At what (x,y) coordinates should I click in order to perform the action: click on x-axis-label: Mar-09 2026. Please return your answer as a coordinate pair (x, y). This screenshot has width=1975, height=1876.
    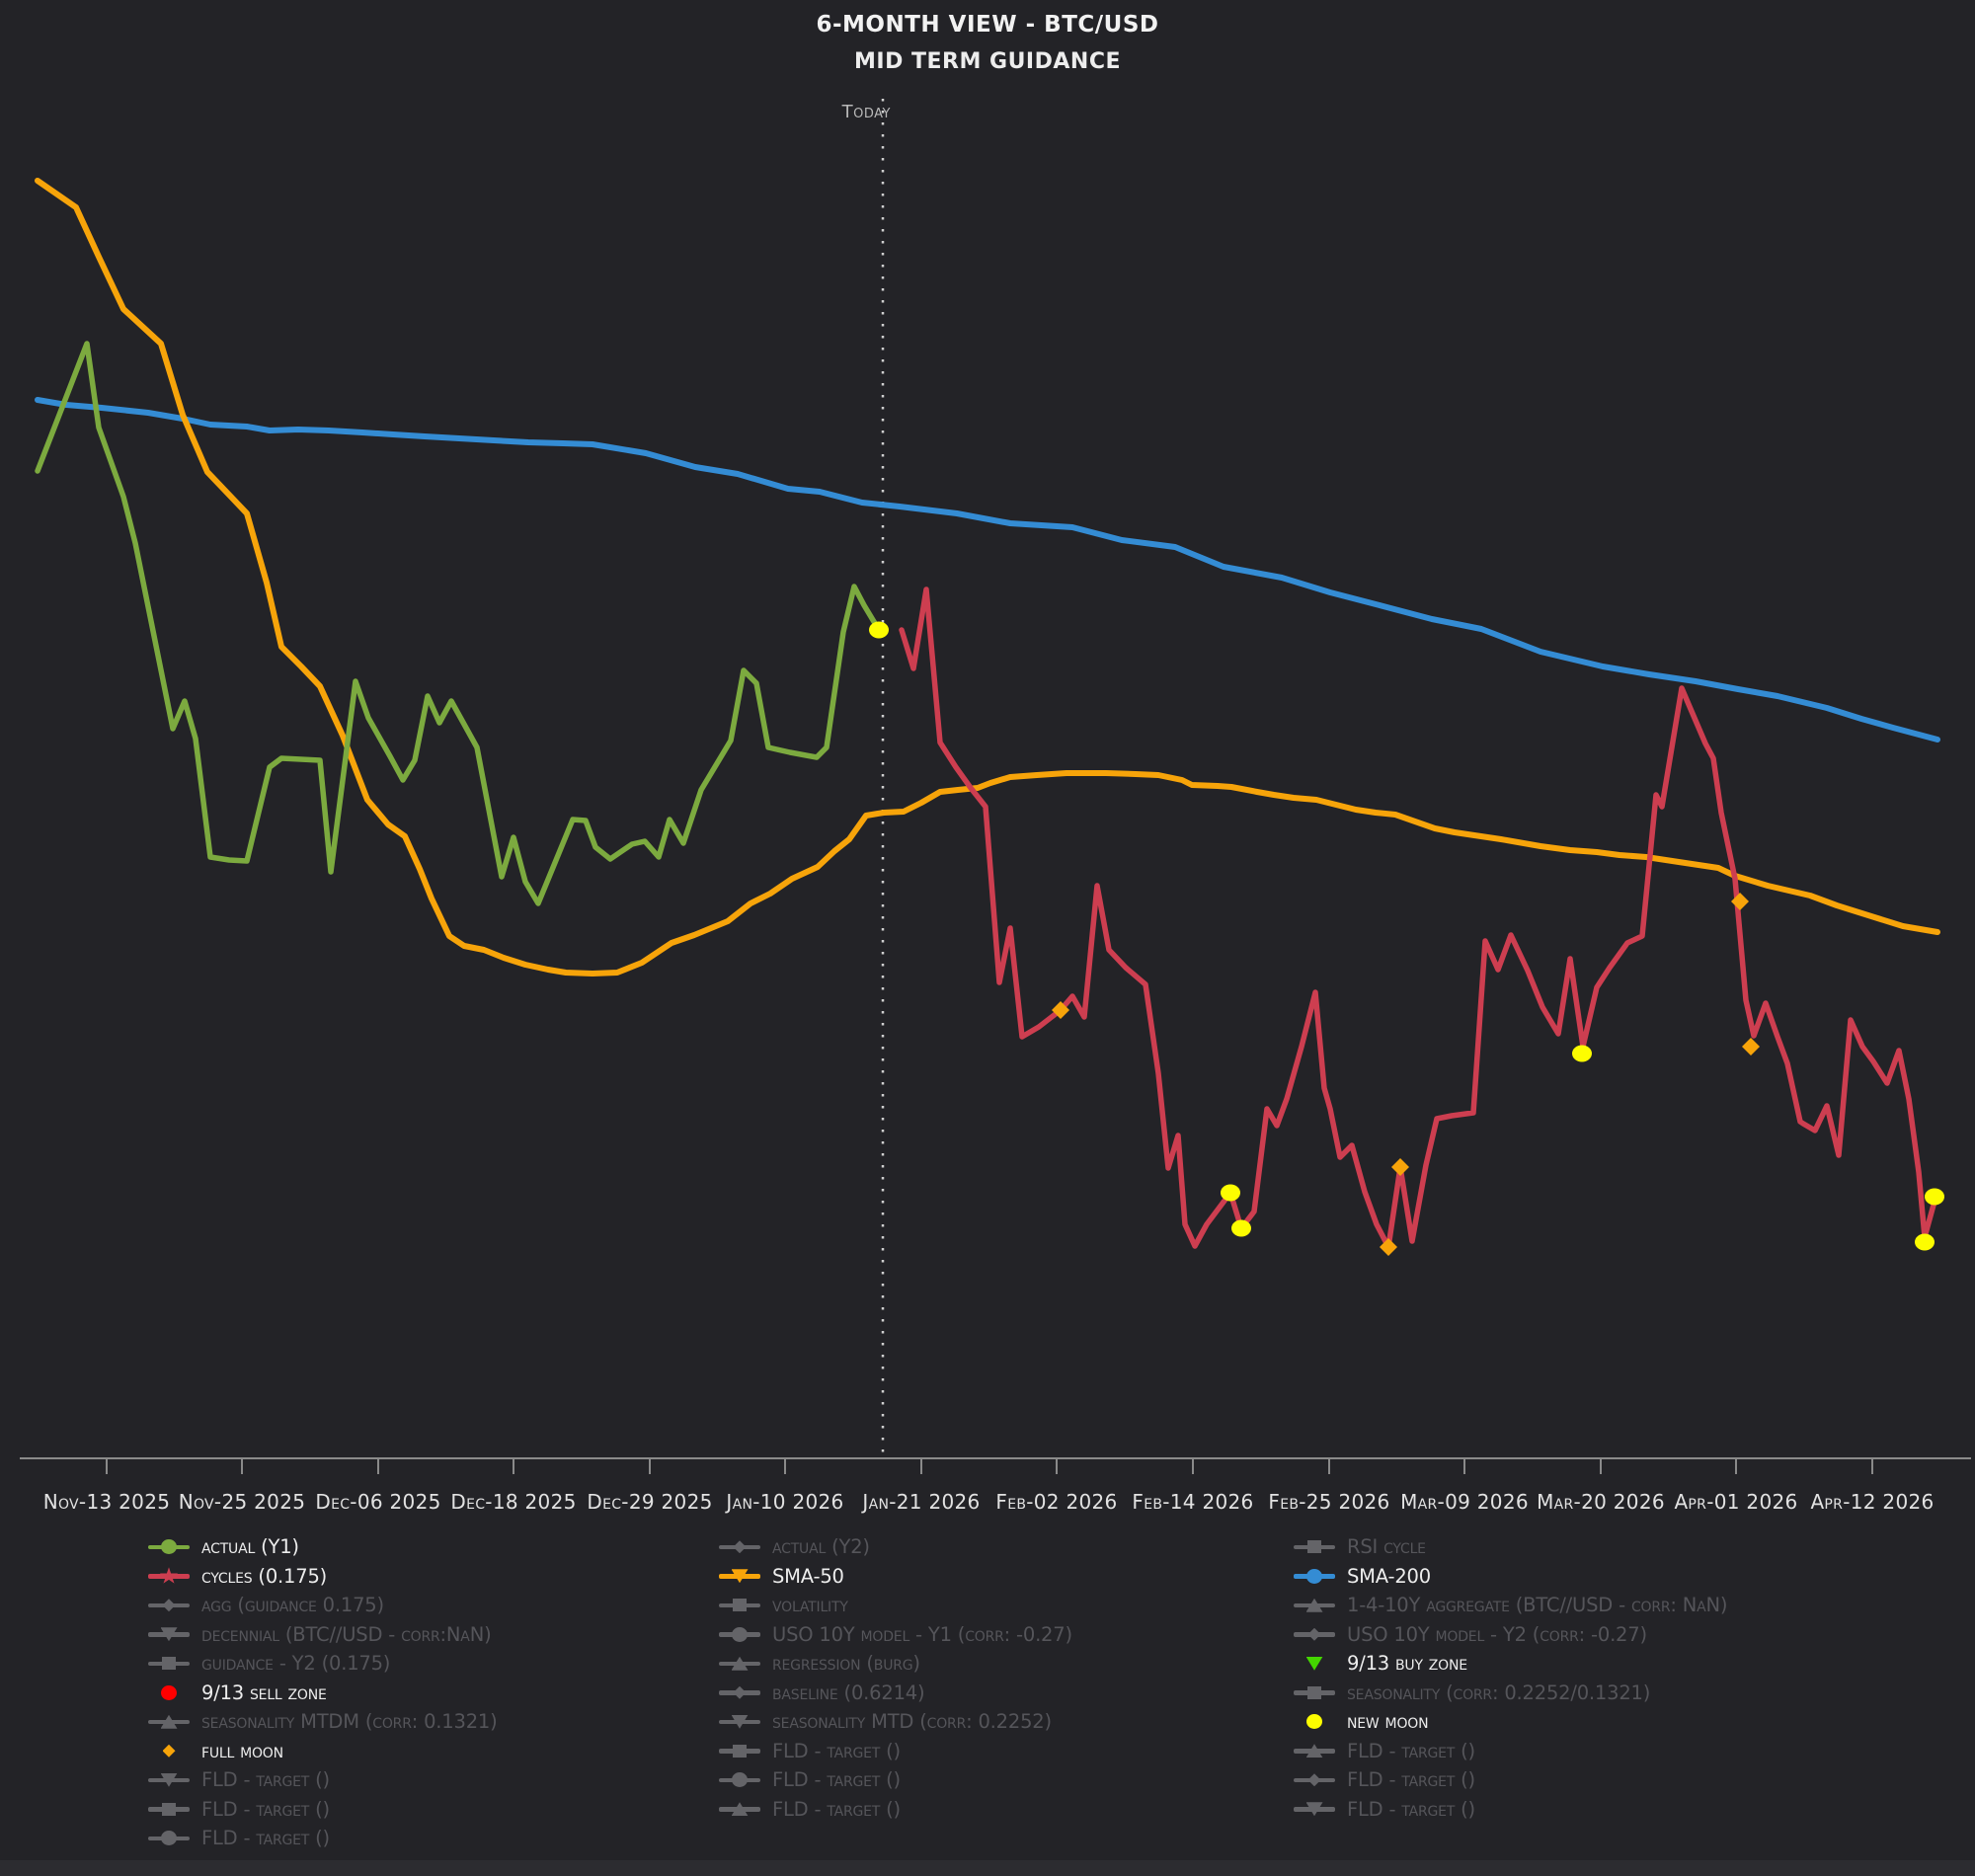
    Looking at the image, I should click on (1465, 1502).